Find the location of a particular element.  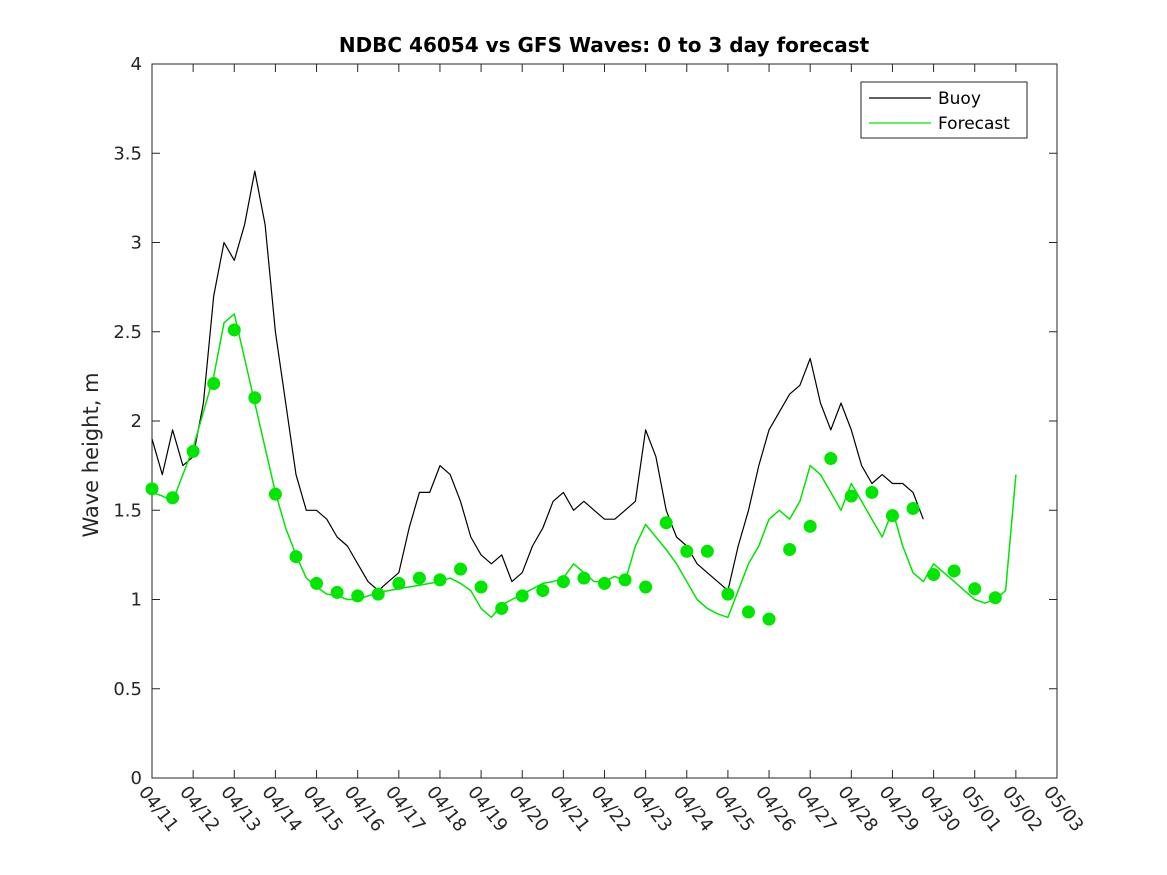

y-tick-label: 2 is located at coordinates (136, 421).